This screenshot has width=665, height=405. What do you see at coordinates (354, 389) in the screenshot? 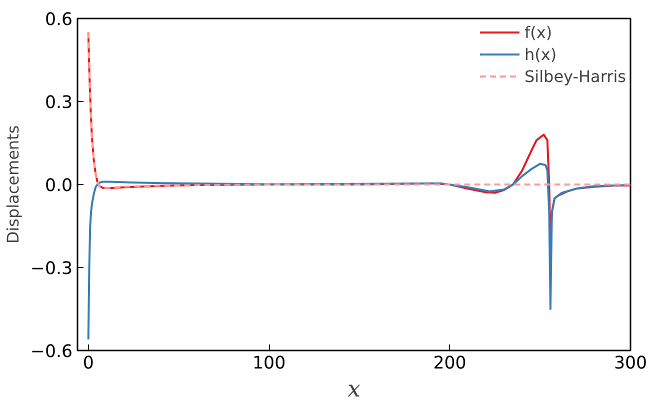
I see `x-axis-title: x` at bounding box center [354, 389].